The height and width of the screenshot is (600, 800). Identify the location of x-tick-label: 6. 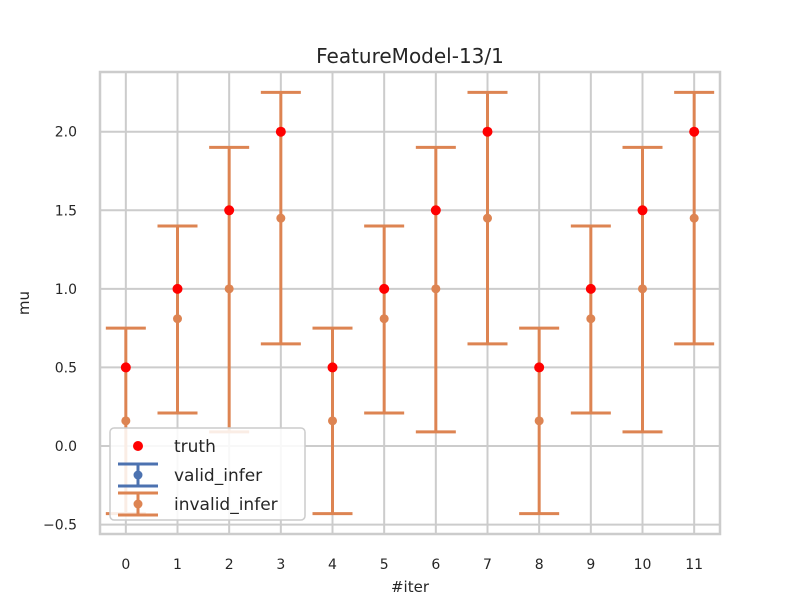
(435, 565).